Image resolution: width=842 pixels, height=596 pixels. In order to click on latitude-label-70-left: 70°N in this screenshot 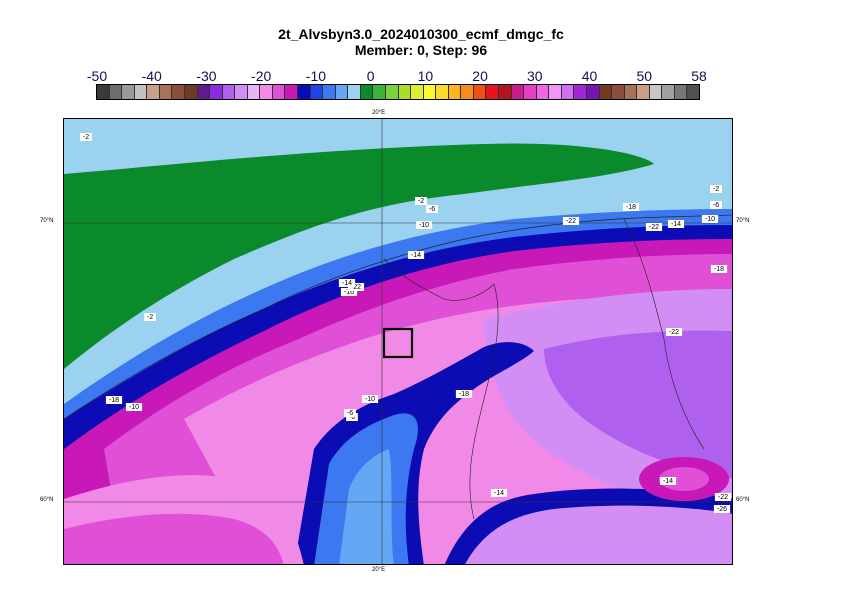, I will do `click(47, 221)`.